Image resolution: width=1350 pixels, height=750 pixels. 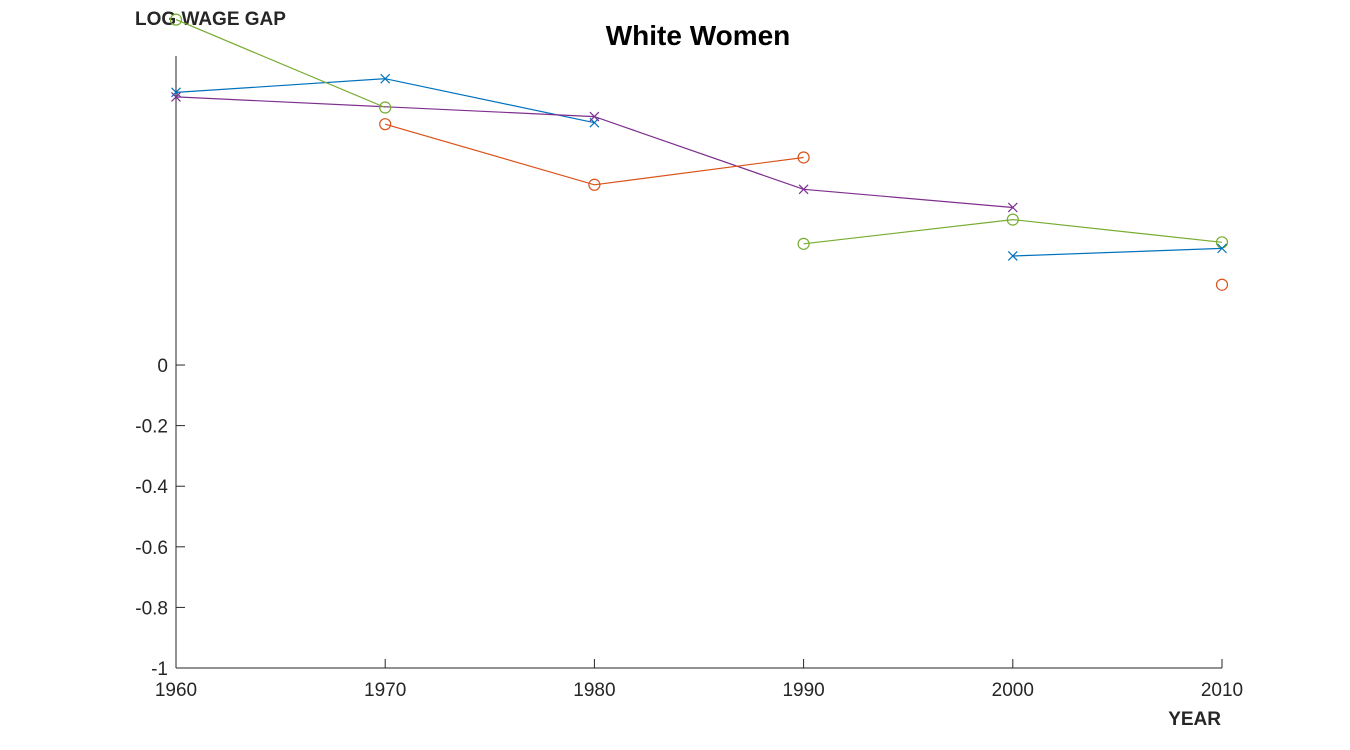 What do you see at coordinates (1194, 719) in the screenshot?
I see `x-axis-label: YEAR` at bounding box center [1194, 719].